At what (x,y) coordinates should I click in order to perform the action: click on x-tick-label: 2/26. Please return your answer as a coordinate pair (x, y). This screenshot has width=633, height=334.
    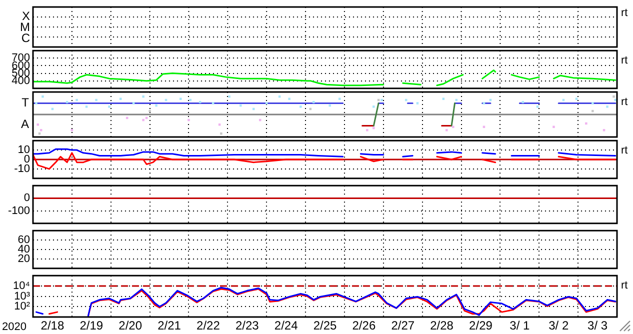
    Looking at the image, I should click on (364, 325).